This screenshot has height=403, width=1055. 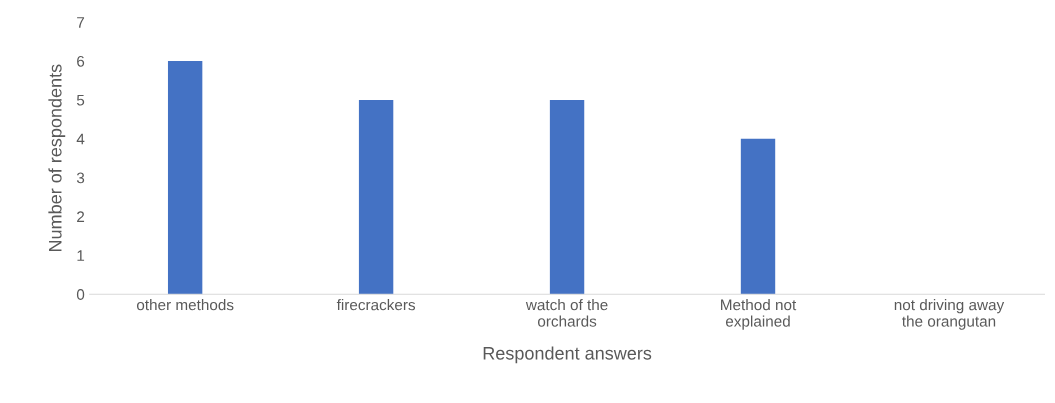 What do you see at coordinates (80, 294) in the screenshot?
I see `y-tick-label: 0` at bounding box center [80, 294].